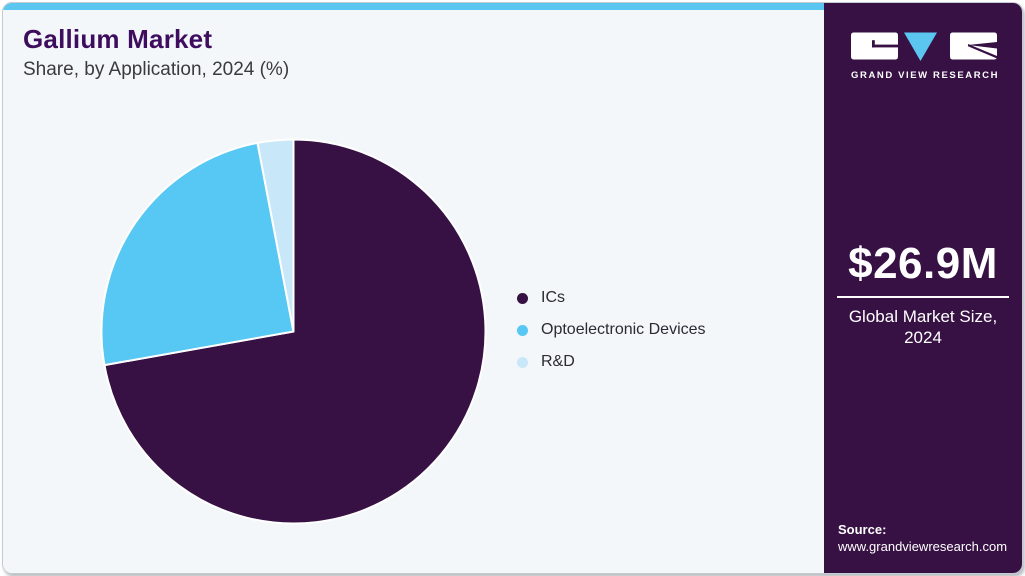  What do you see at coordinates (413, 6) in the screenshot?
I see `top-accent-bar` at bounding box center [413, 6].